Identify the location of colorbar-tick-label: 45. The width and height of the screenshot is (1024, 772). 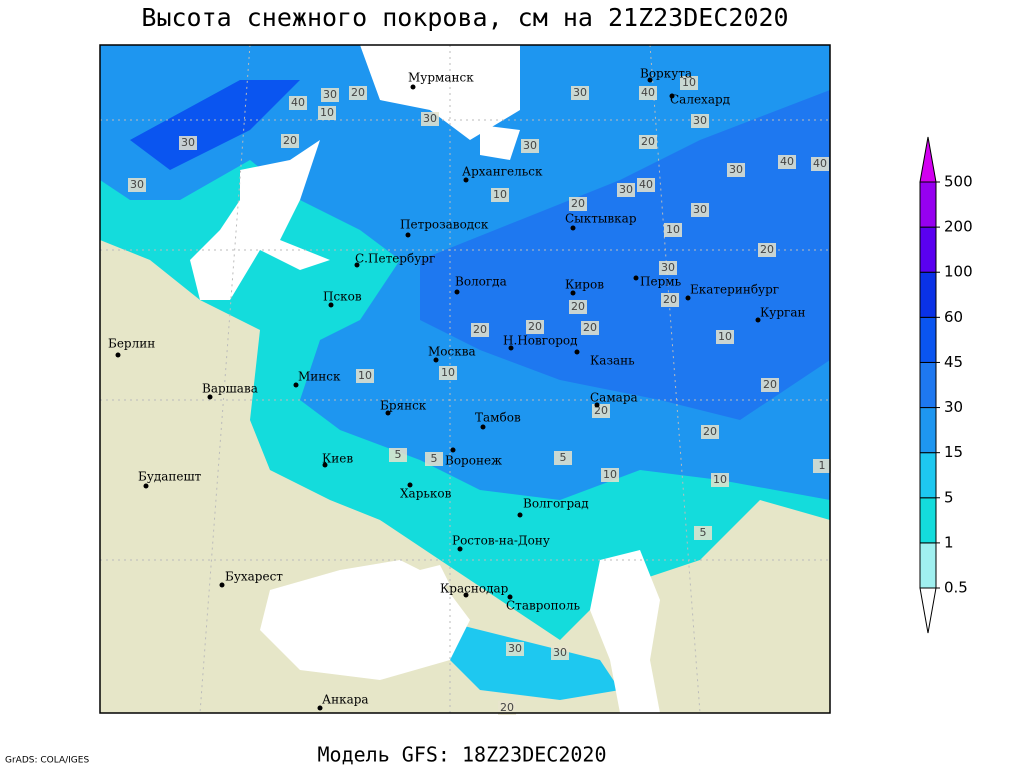
(953, 362).